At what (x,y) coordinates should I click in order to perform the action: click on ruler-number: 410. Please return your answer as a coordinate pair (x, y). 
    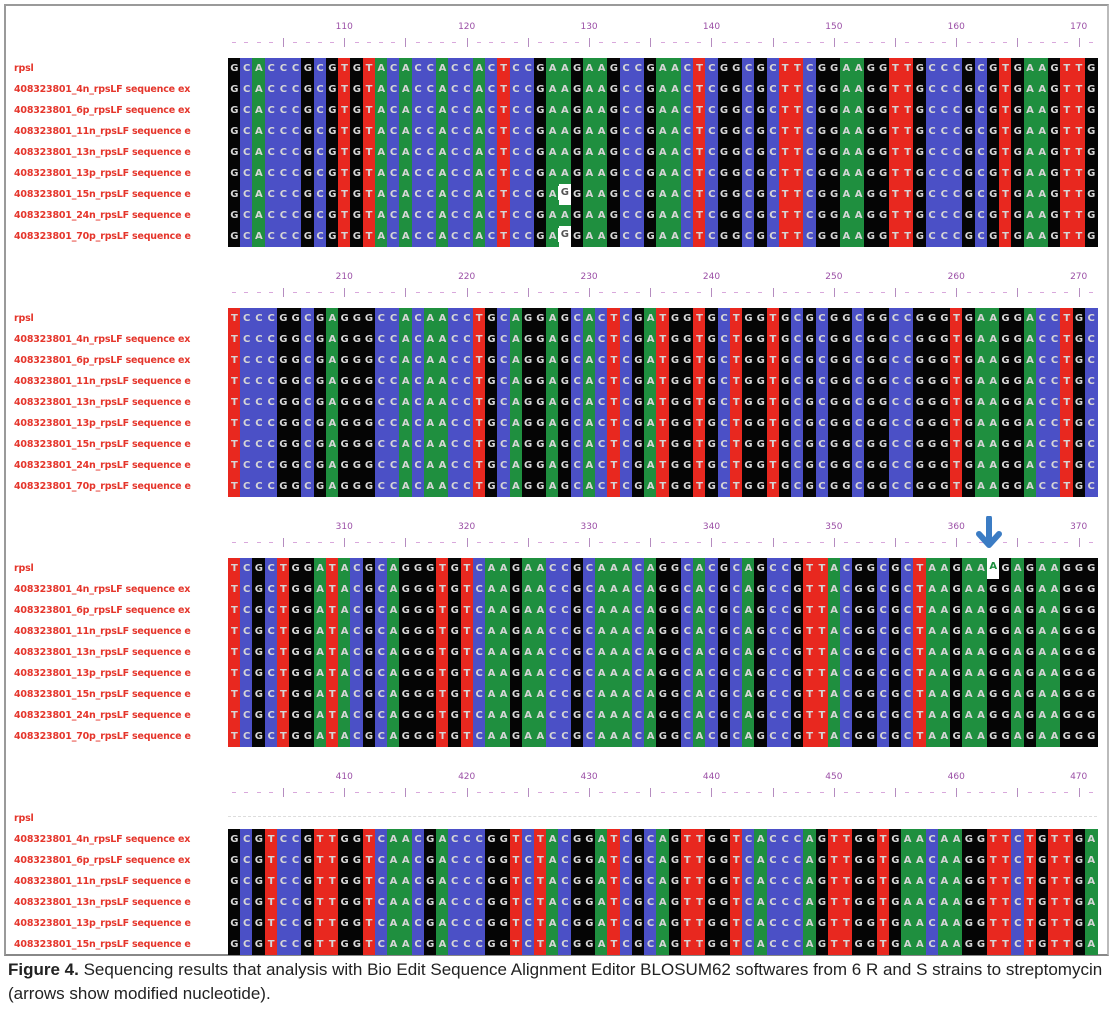
    Looking at the image, I should click on (344, 777).